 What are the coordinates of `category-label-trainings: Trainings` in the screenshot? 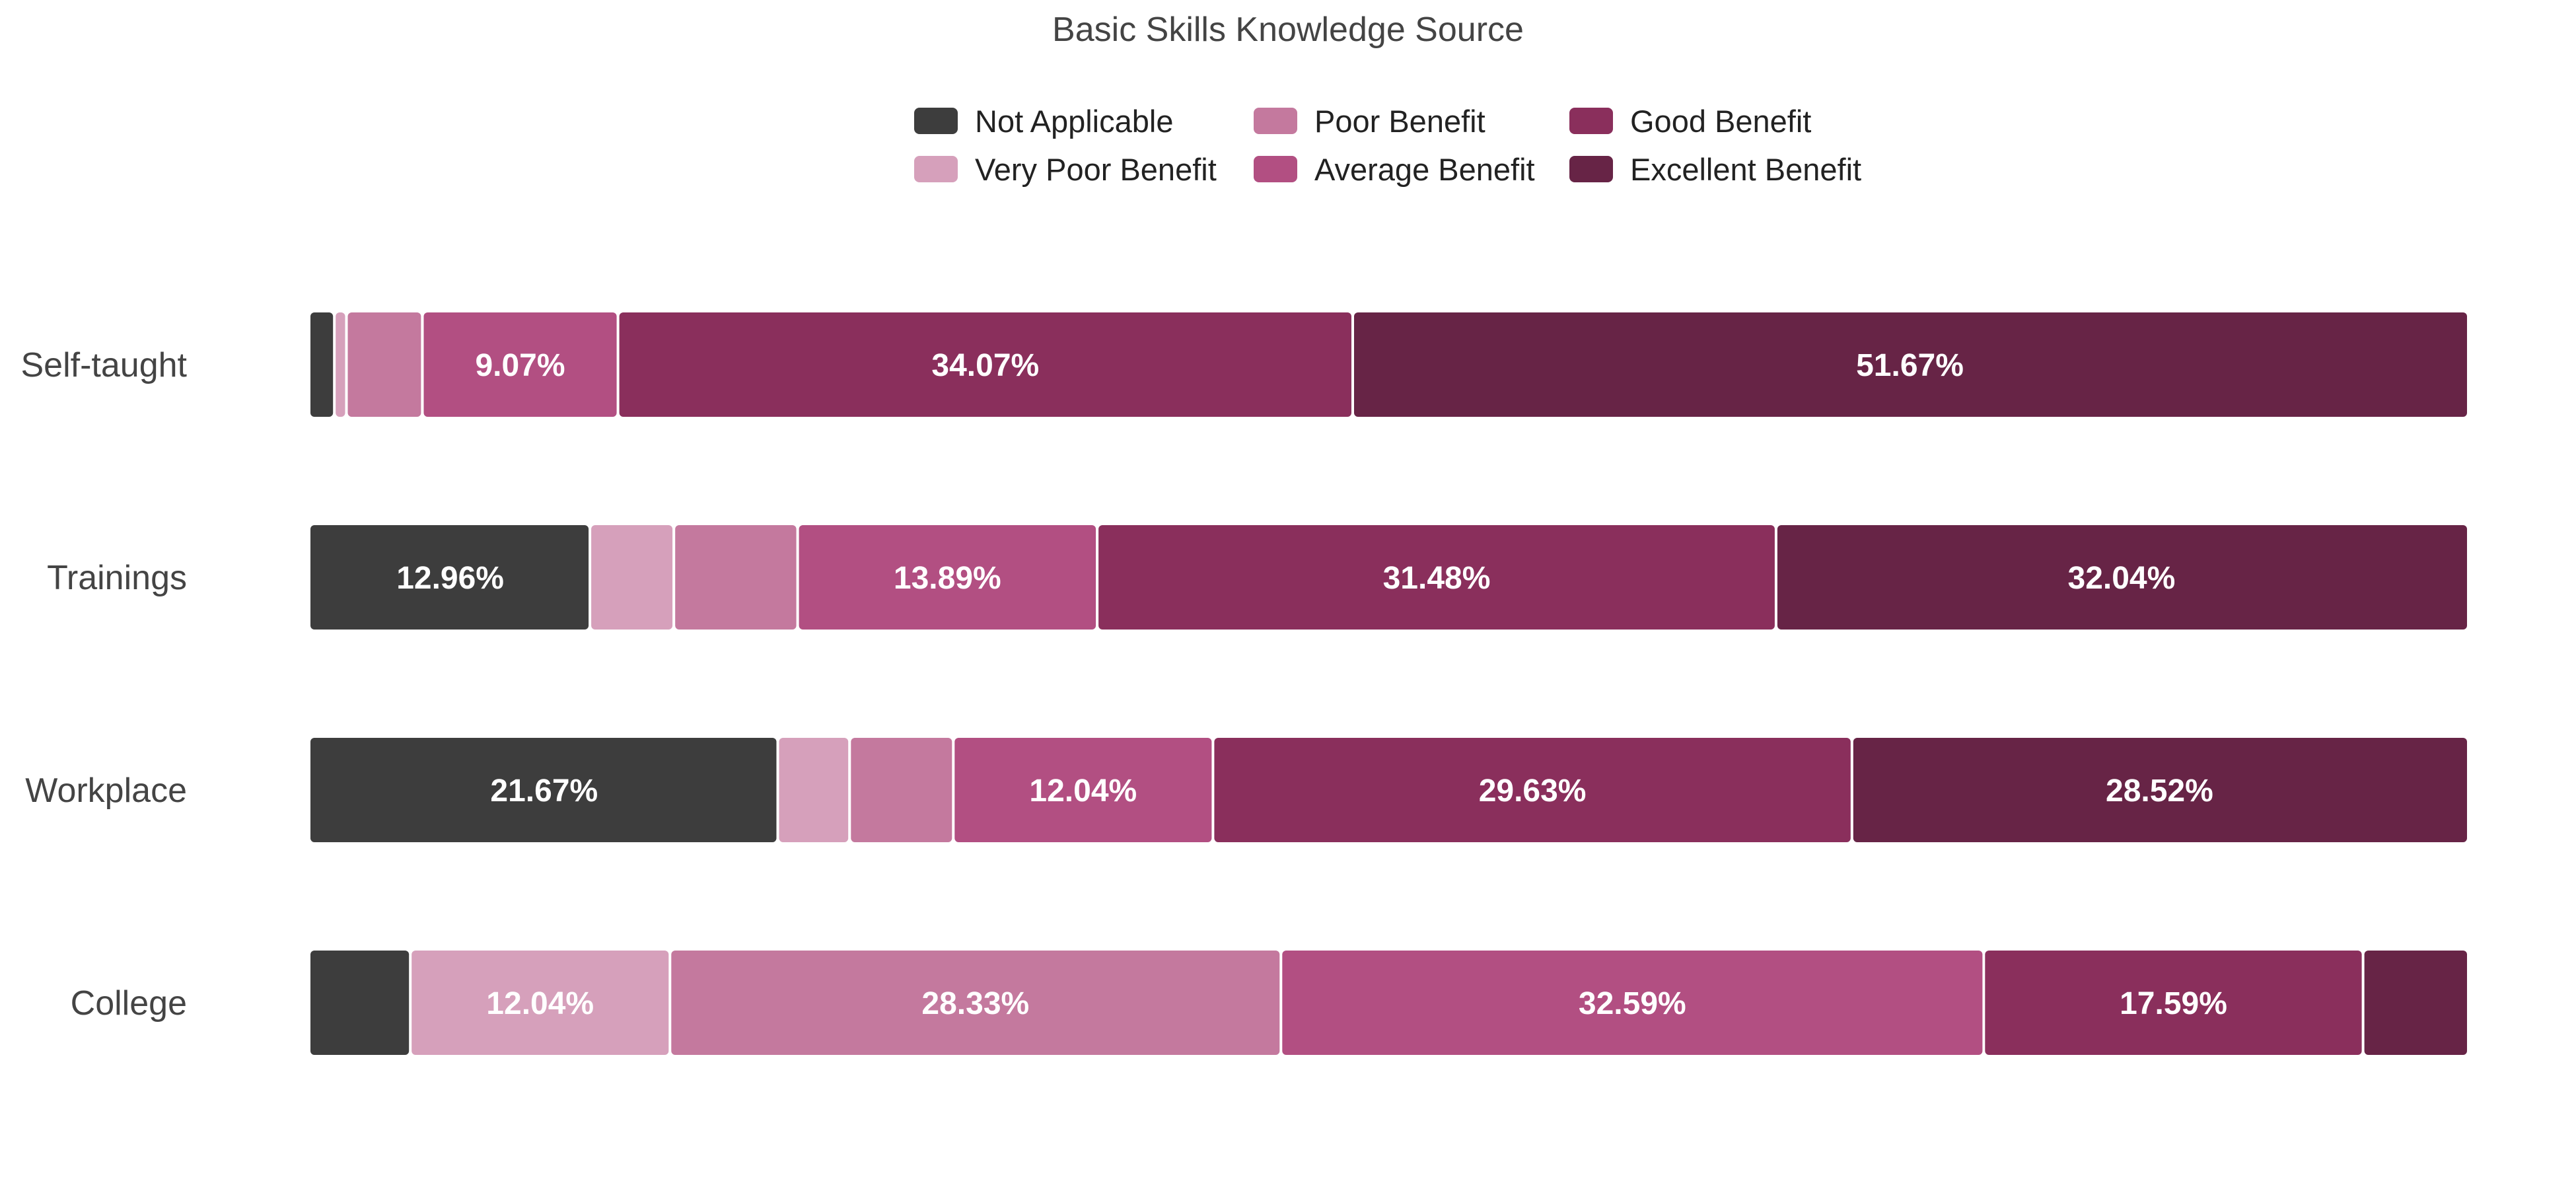 It's located at (117, 578).